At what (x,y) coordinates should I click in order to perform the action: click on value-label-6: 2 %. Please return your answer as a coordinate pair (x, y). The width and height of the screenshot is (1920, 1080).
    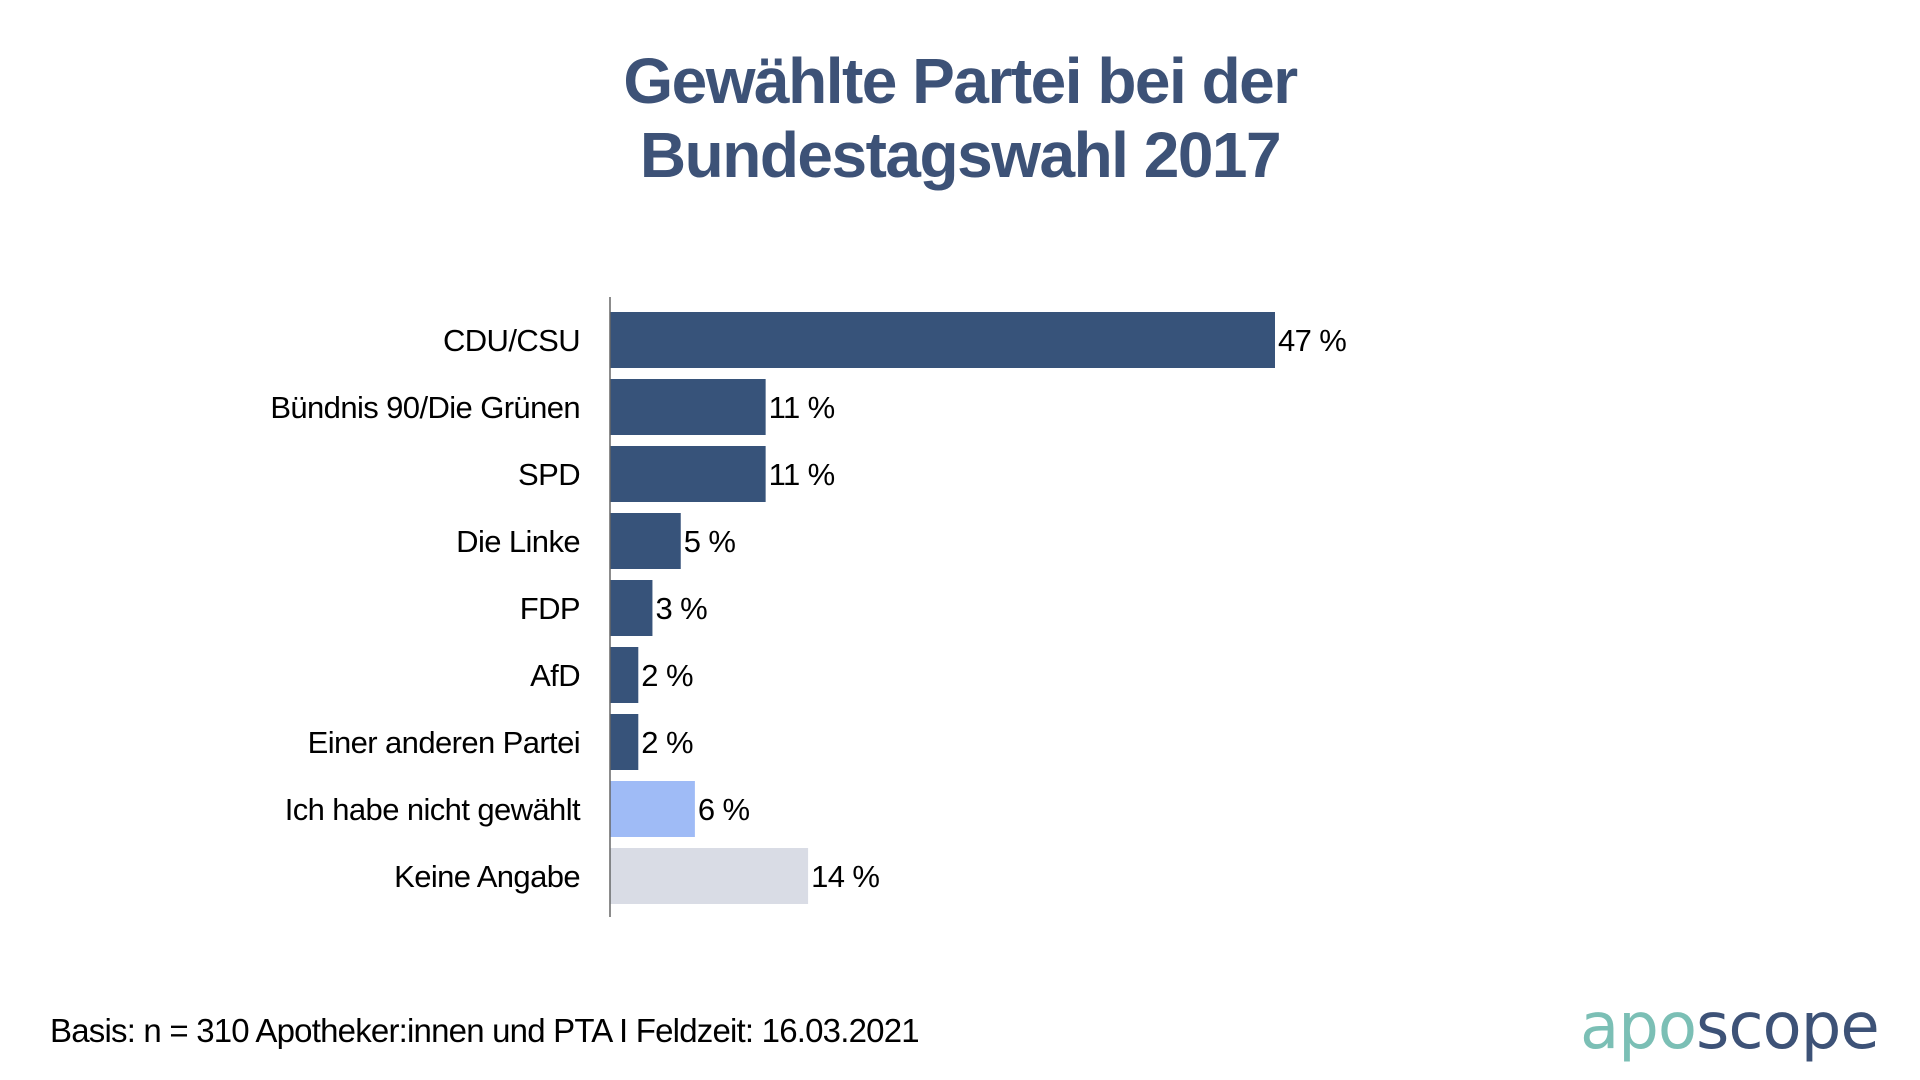
    Looking at the image, I should click on (667, 742).